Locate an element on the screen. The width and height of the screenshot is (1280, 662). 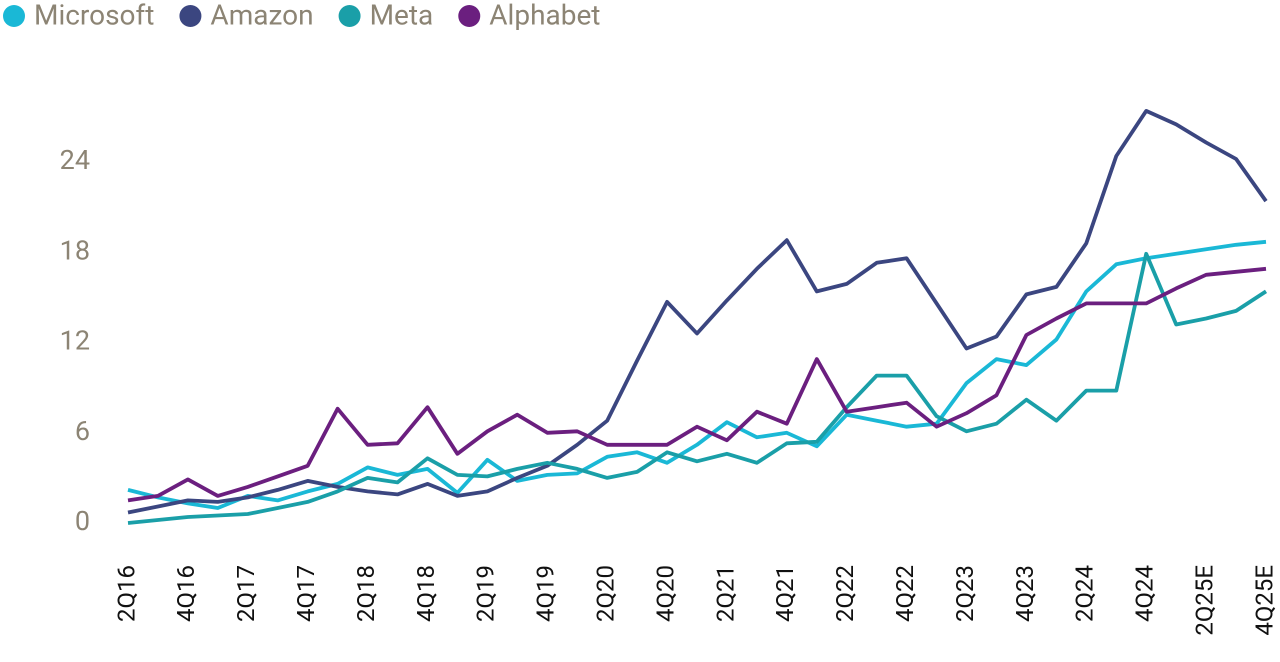
x-tick-label: 4Q20 is located at coordinates (665, 593).